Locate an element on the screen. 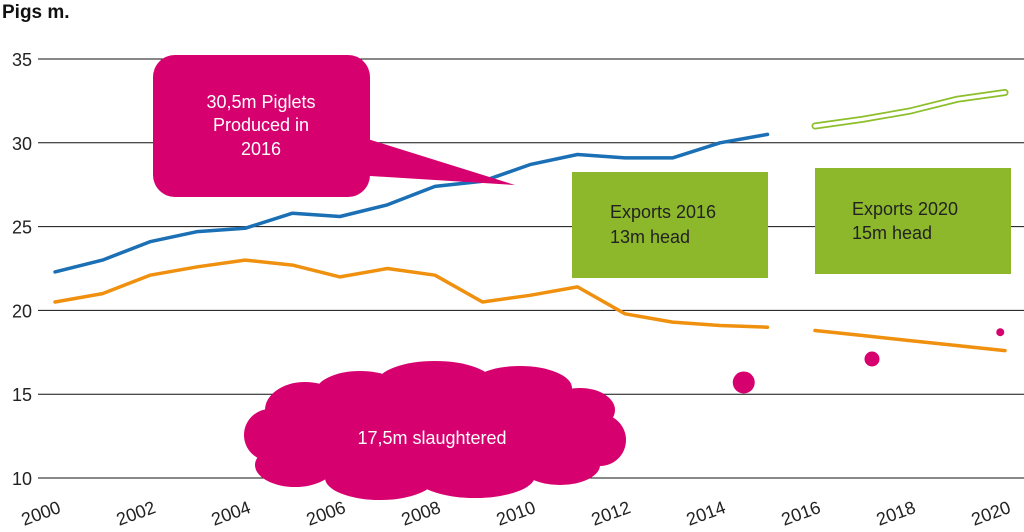 This screenshot has width=1024, height=532. x-tick-2004: 2004 is located at coordinates (231, 513).